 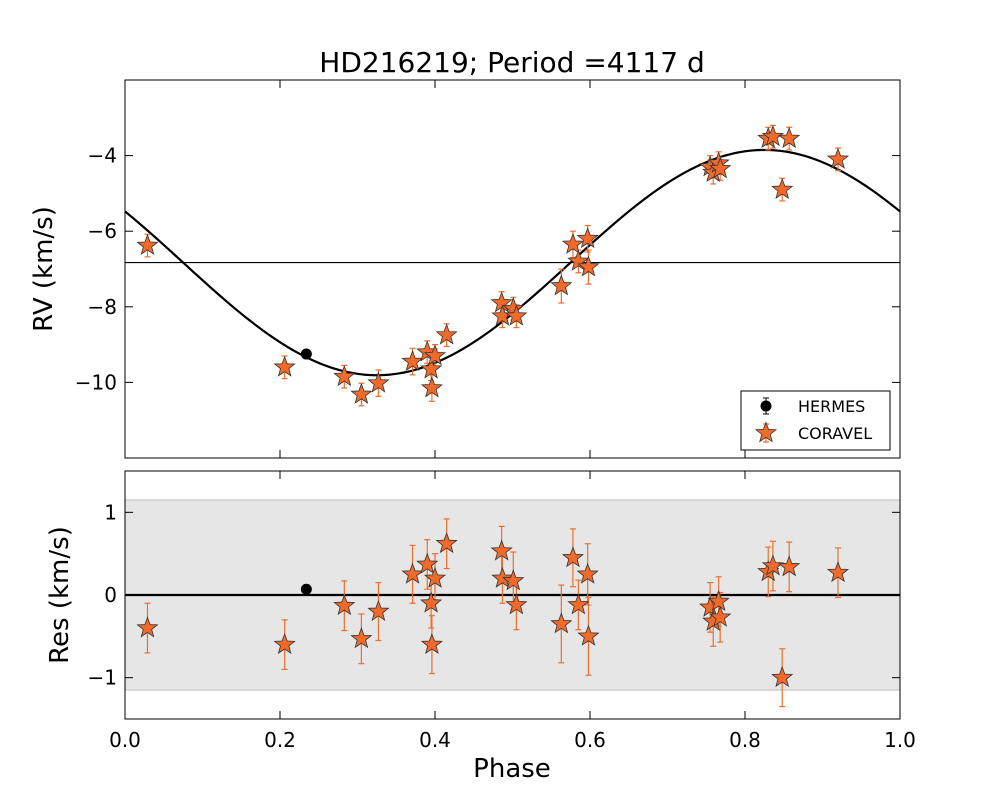 I want to click on rv-y-tick-label: −8, so click(x=102, y=307).